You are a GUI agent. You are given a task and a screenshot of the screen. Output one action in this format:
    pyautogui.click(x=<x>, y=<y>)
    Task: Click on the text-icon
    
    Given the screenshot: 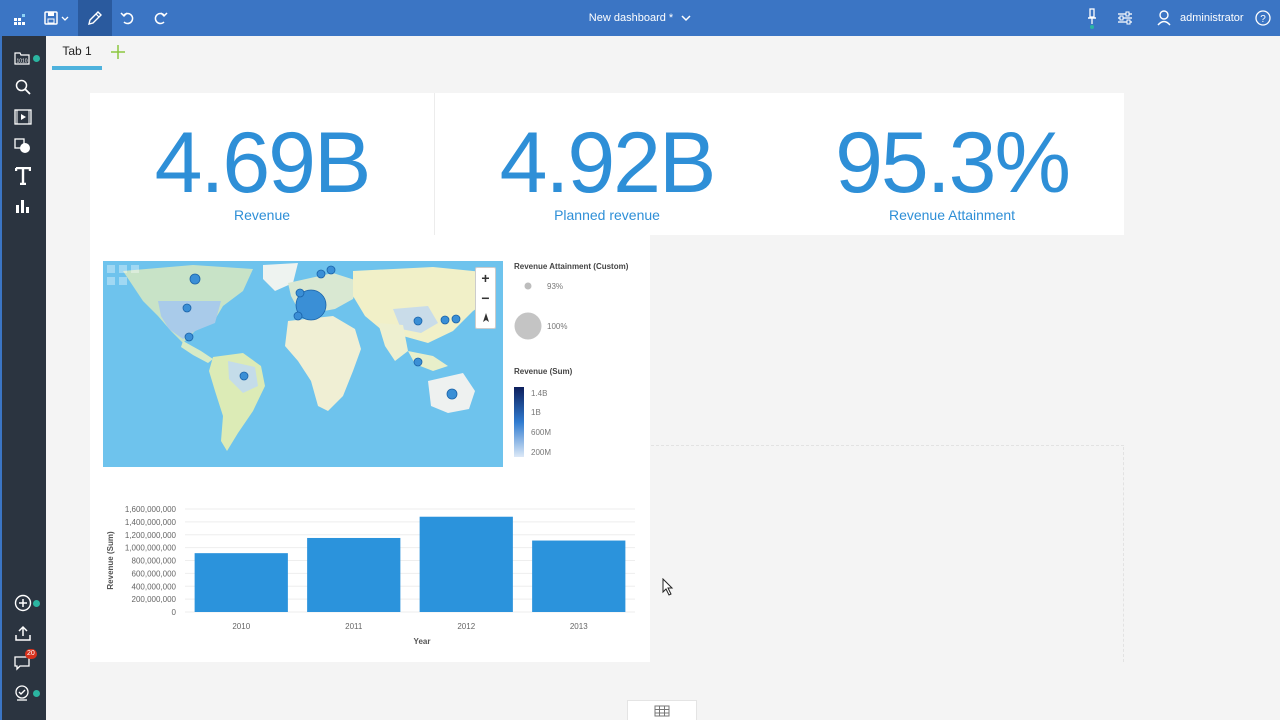 What is the action you would take?
    pyautogui.click(x=23, y=176)
    